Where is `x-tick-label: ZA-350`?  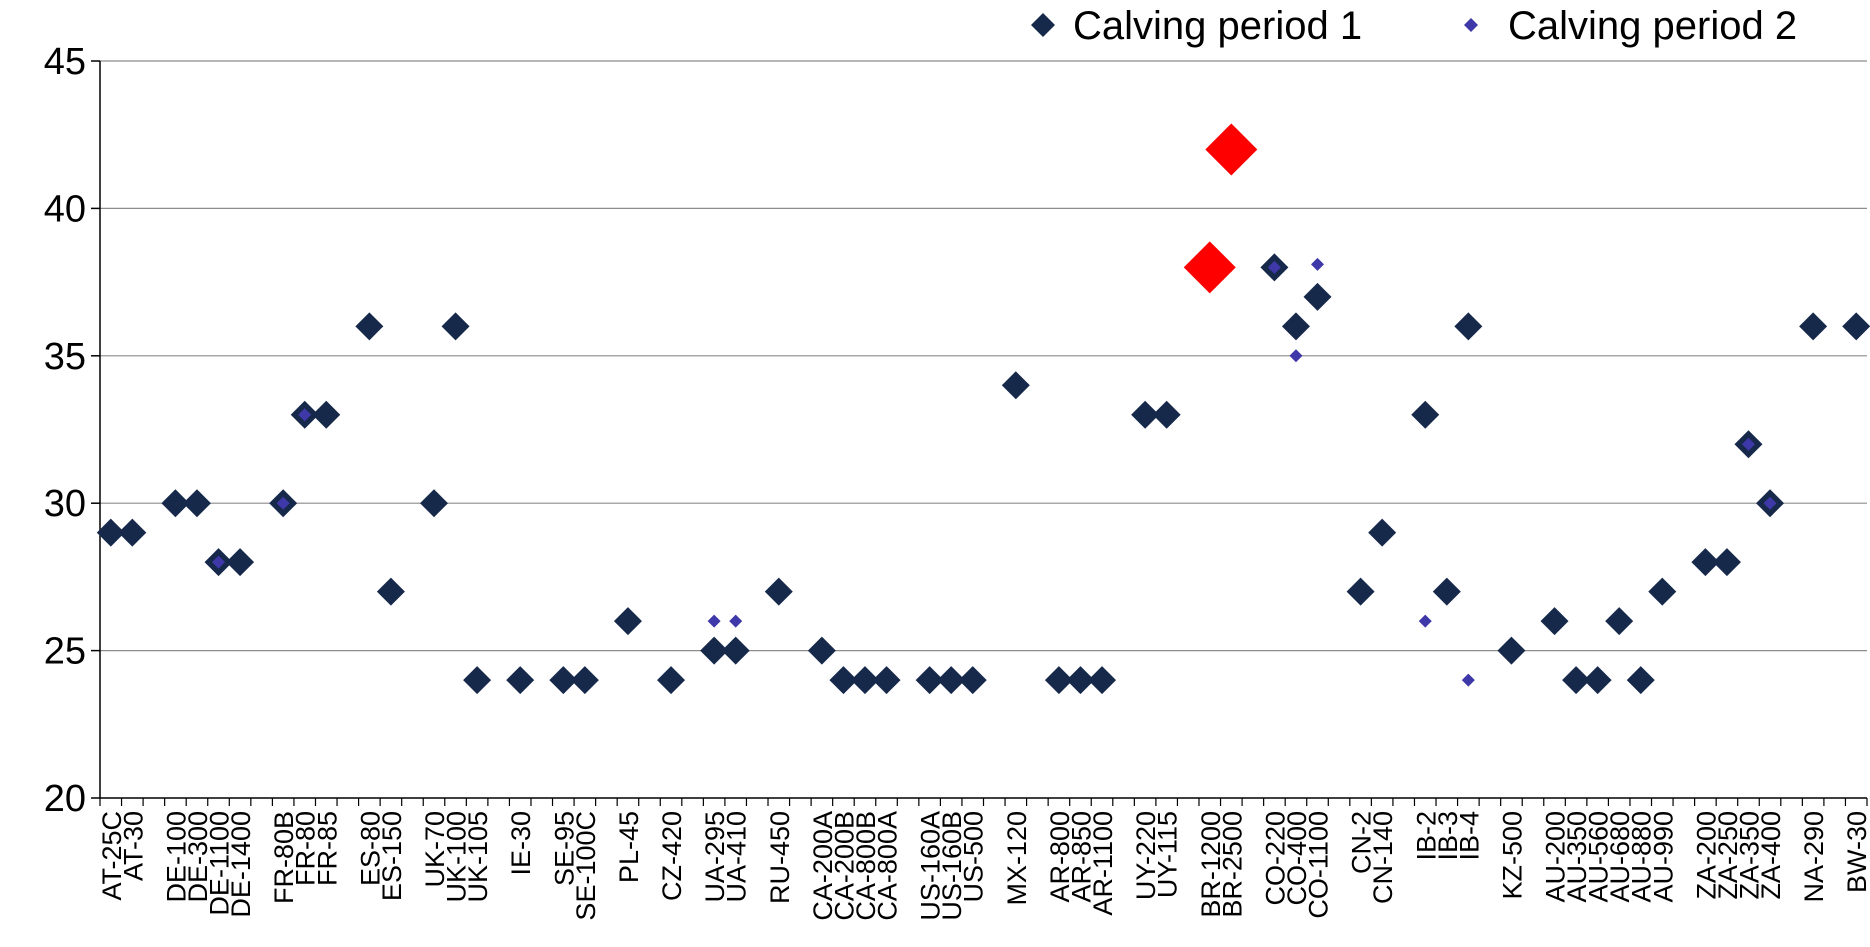 x-tick-label: ZA-350 is located at coordinates (1749, 855).